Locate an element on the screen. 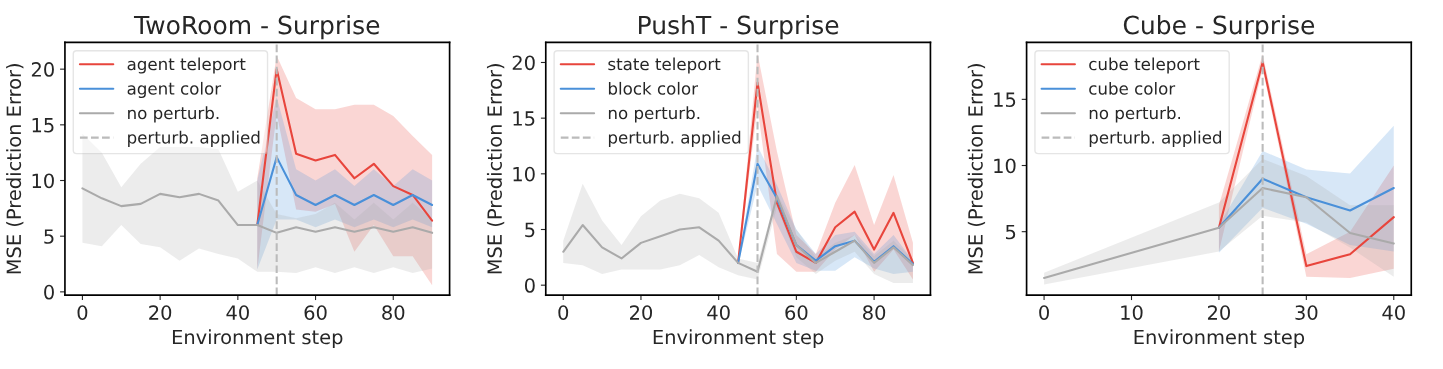 Image resolution: width=1443 pixels, height=369 pixels. legend-label: block color is located at coordinates (653, 88).